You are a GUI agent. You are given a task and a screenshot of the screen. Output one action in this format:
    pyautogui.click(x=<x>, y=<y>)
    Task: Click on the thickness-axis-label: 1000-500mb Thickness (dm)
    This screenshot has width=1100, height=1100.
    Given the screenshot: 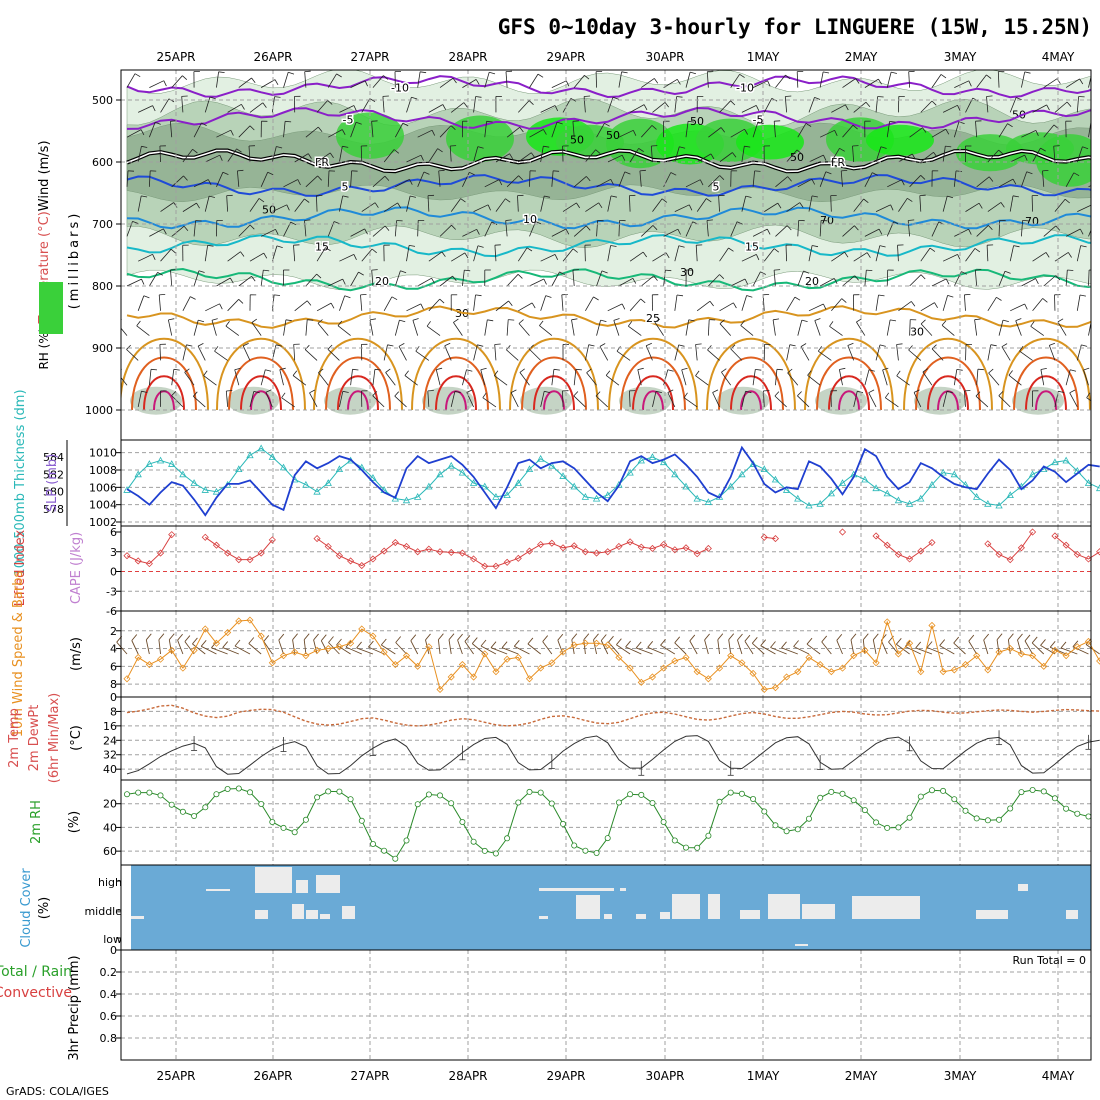 What is the action you would take?
    pyautogui.click(x=20, y=482)
    